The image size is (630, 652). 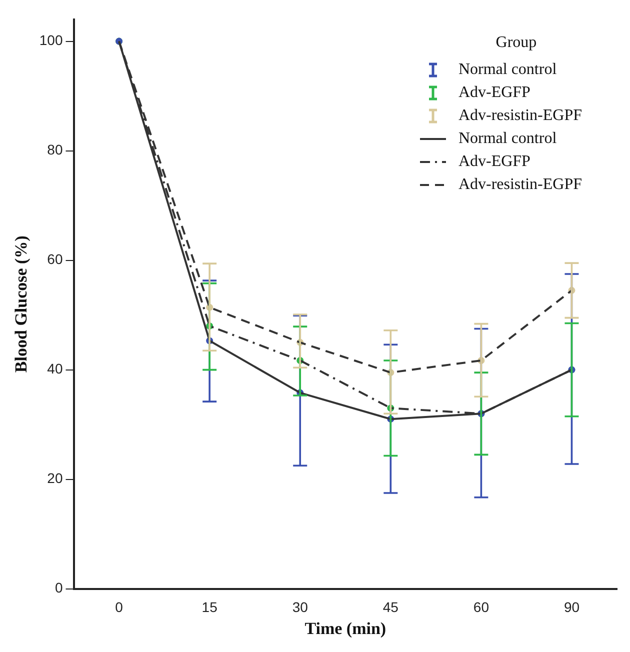 What do you see at coordinates (55, 259) in the screenshot?
I see `y-tick-label: 60` at bounding box center [55, 259].